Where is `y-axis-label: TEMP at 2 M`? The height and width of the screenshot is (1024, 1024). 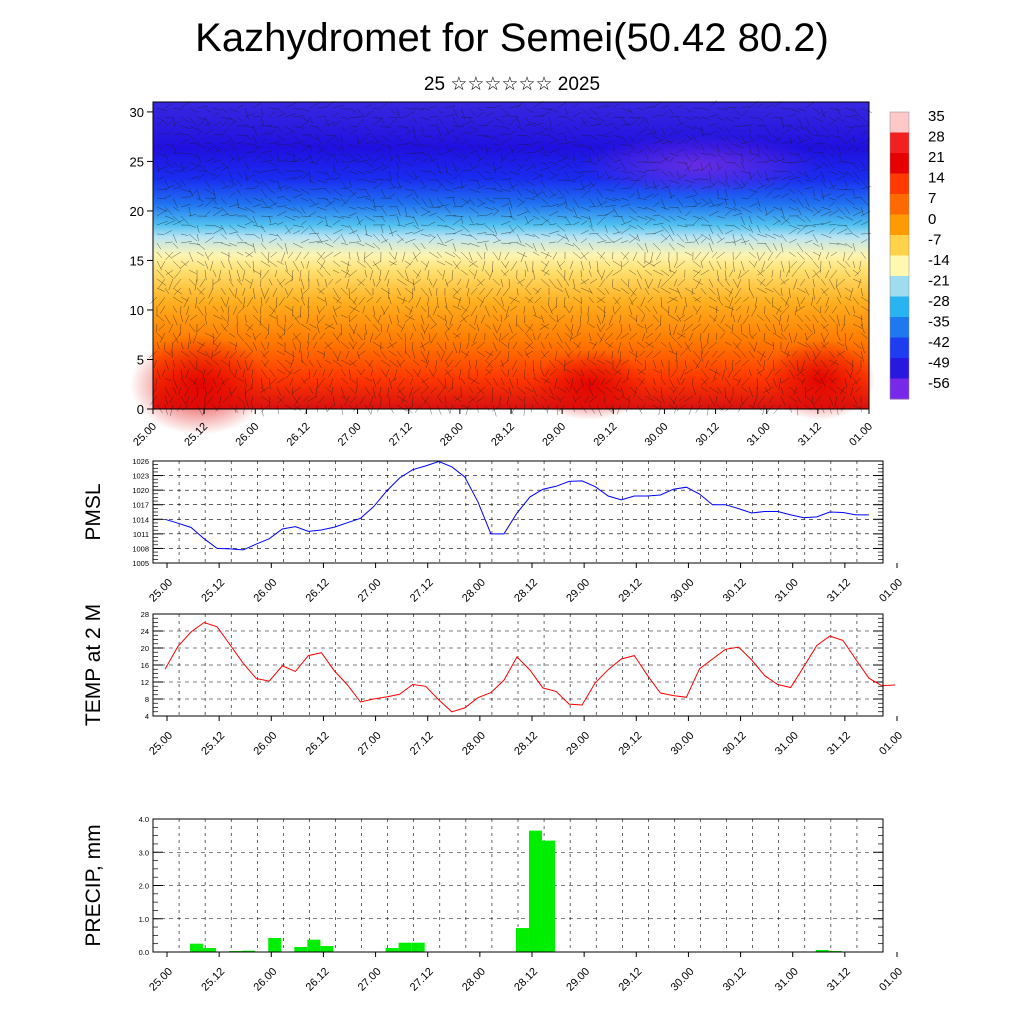 y-axis-label: TEMP at 2 M is located at coordinates (93, 665).